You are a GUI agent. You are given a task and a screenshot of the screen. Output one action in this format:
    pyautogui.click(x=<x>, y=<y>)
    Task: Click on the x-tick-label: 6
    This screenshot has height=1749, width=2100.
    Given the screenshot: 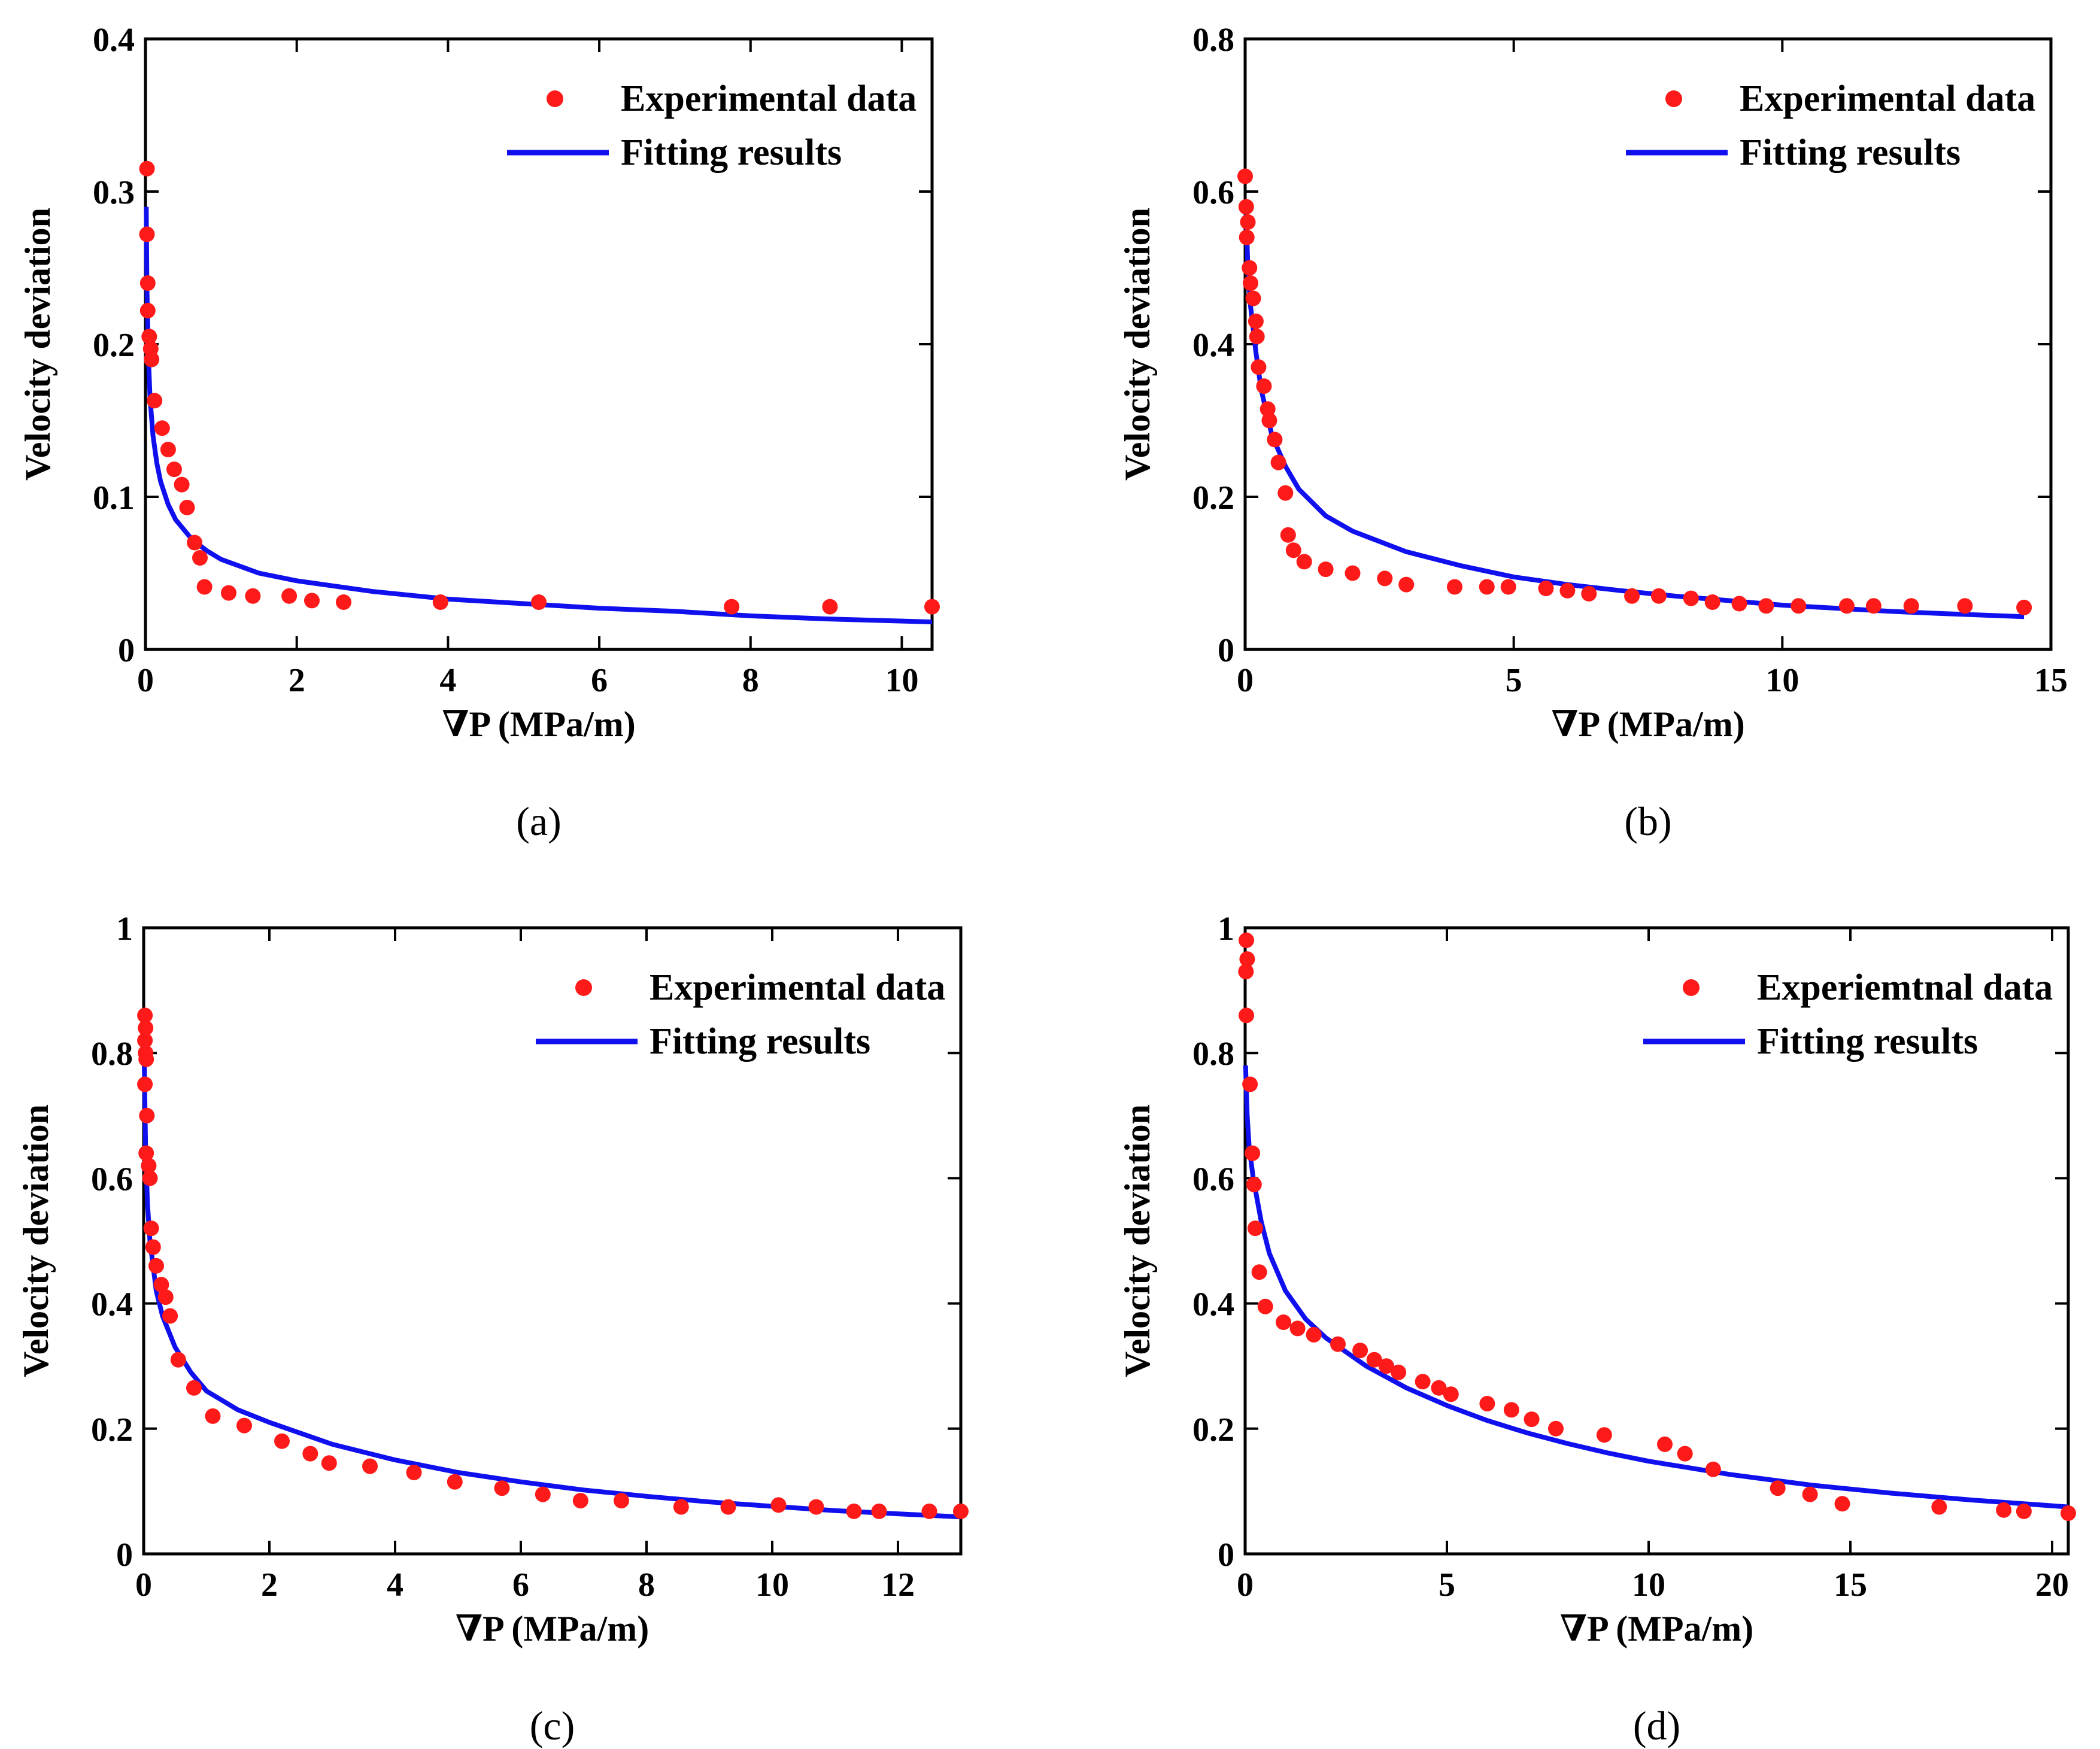 What is the action you would take?
    pyautogui.click(x=599, y=680)
    